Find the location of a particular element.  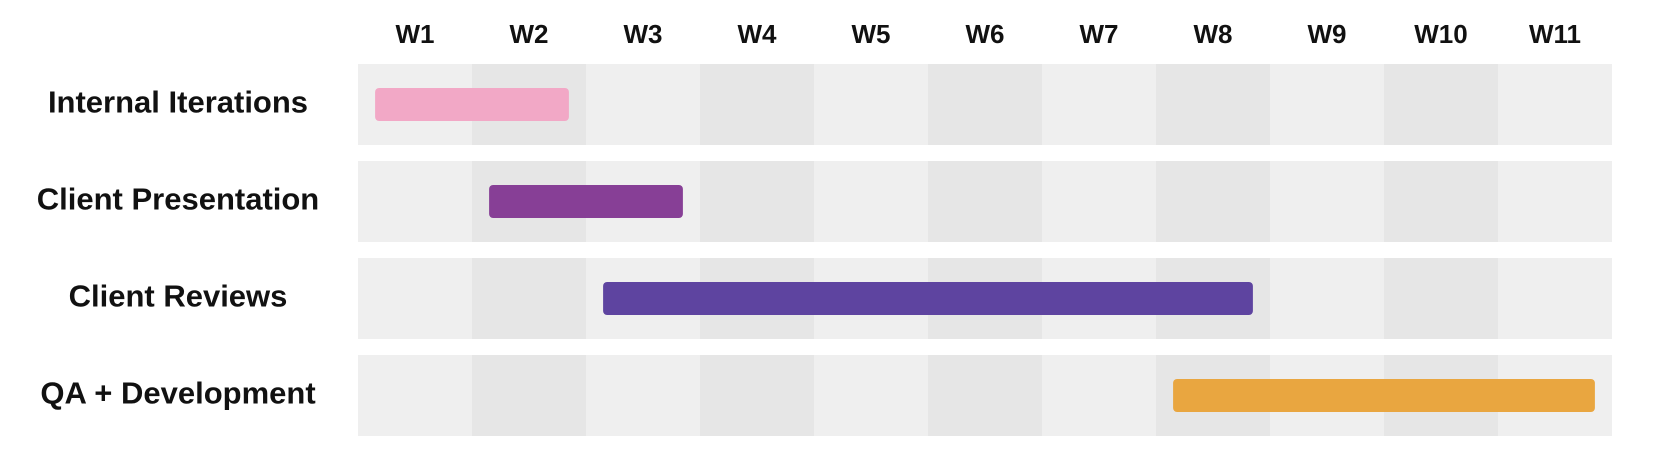

week-label-w8: W8 is located at coordinates (1213, 34).